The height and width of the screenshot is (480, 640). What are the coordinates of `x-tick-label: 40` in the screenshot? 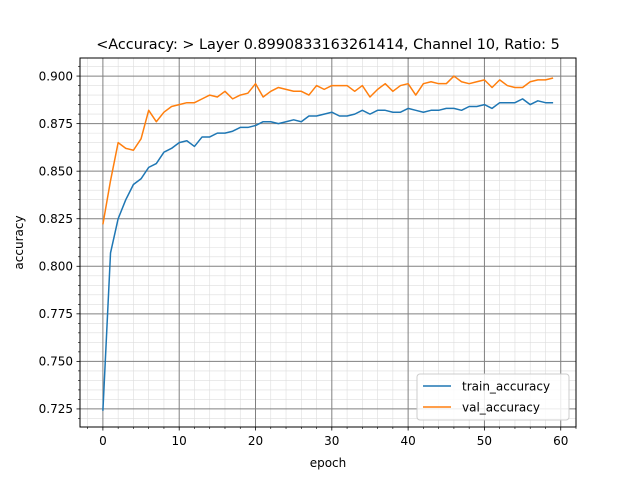 It's located at (407, 441).